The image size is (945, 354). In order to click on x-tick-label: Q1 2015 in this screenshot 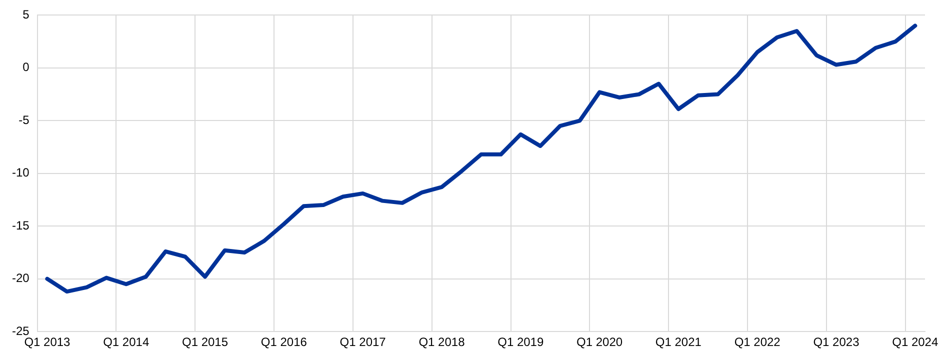, I will do `click(205, 342)`.